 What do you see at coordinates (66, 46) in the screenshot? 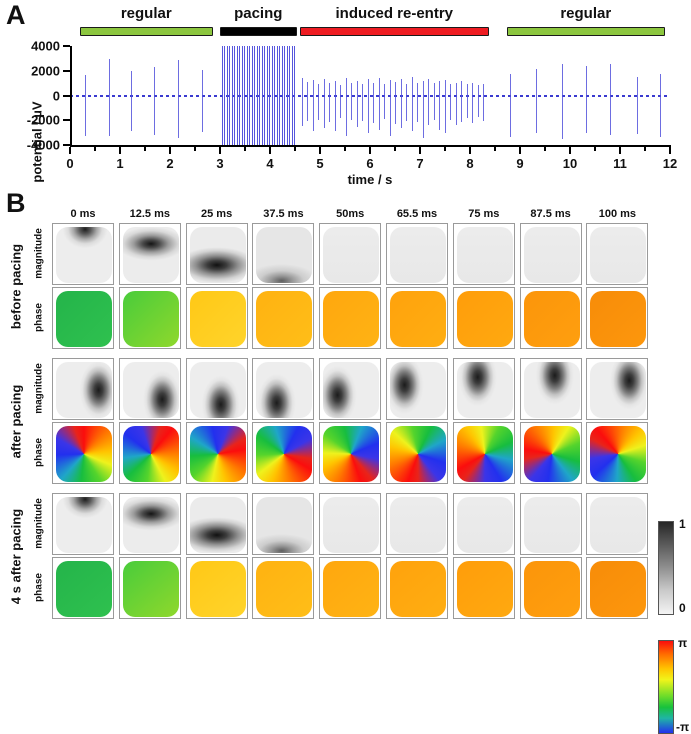
I see `y-tick` at bounding box center [66, 46].